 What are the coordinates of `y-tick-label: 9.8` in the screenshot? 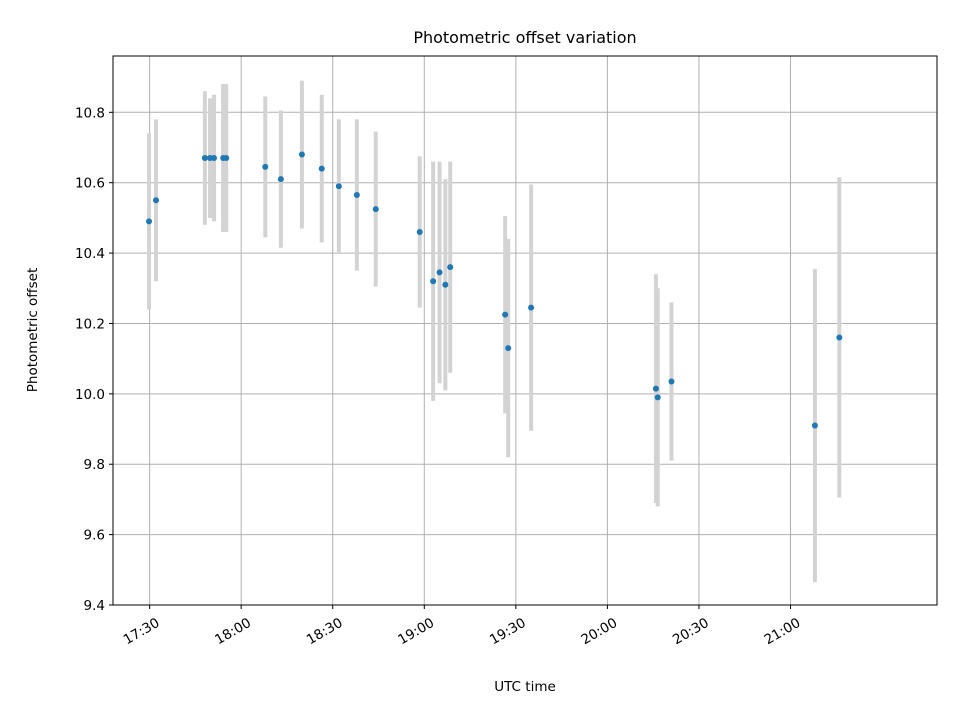 It's located at (94, 465).